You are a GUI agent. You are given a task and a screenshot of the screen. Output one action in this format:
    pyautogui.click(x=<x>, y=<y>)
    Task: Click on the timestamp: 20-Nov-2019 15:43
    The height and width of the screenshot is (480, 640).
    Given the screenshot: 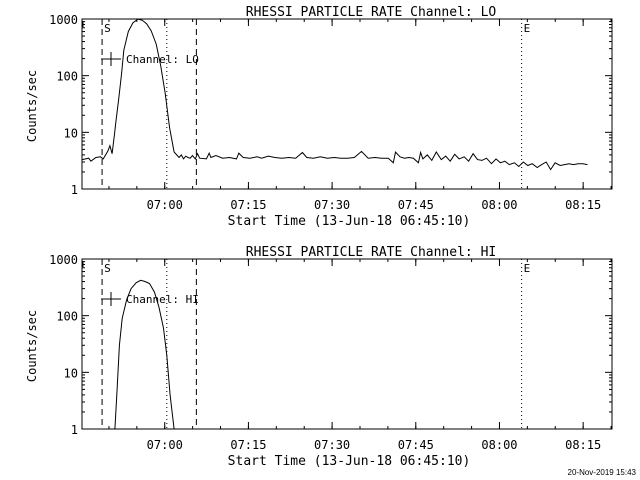 What is the action you would take?
    pyautogui.click(x=602, y=472)
    